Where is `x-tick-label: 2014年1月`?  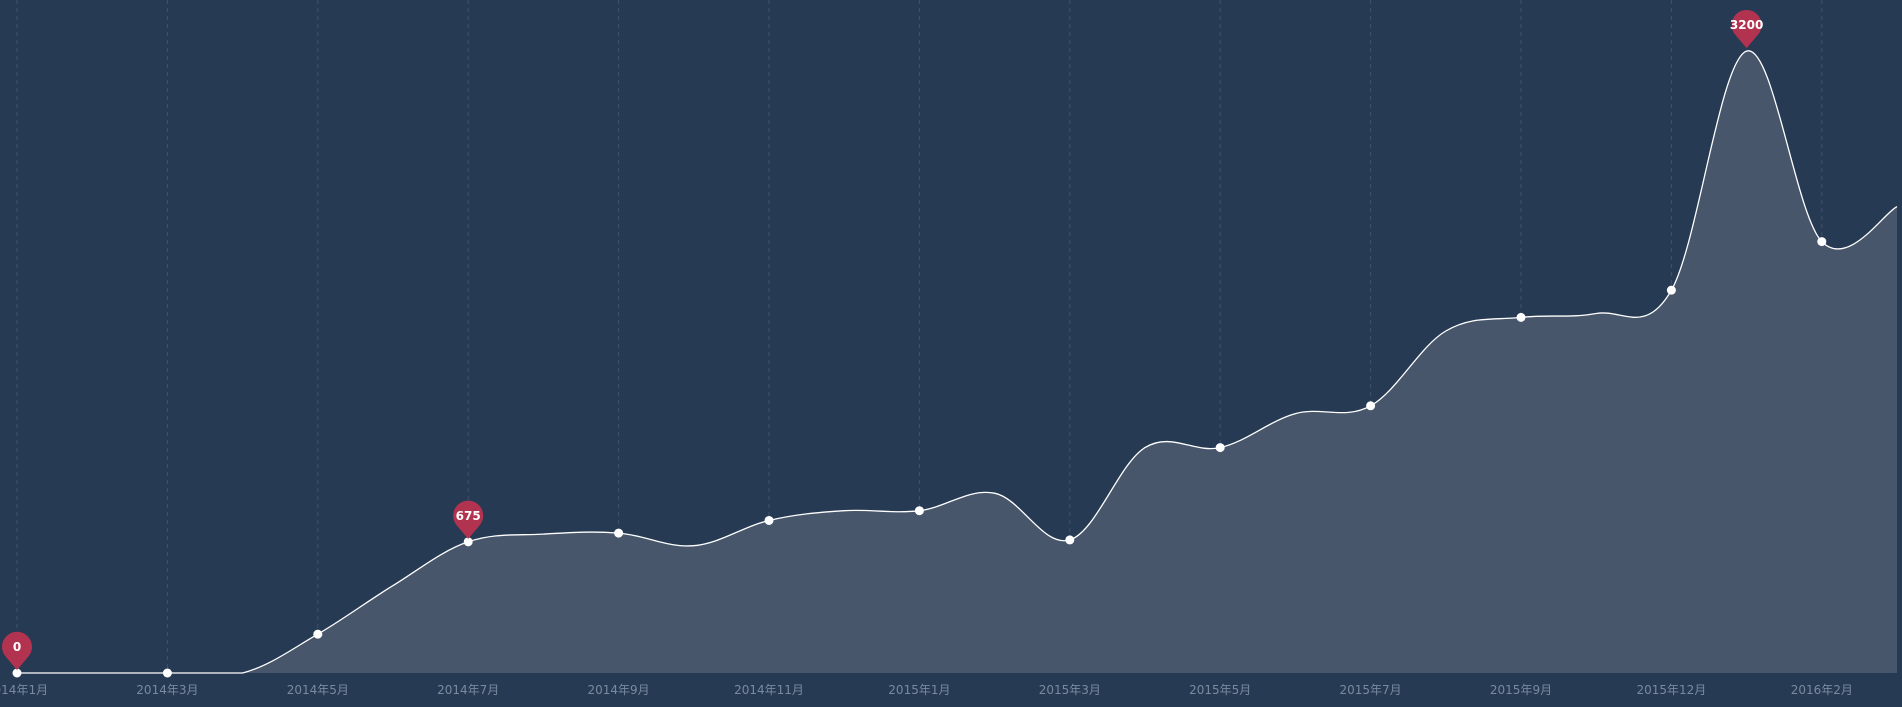 x-tick-label: 2014年1月 is located at coordinates (24, 690).